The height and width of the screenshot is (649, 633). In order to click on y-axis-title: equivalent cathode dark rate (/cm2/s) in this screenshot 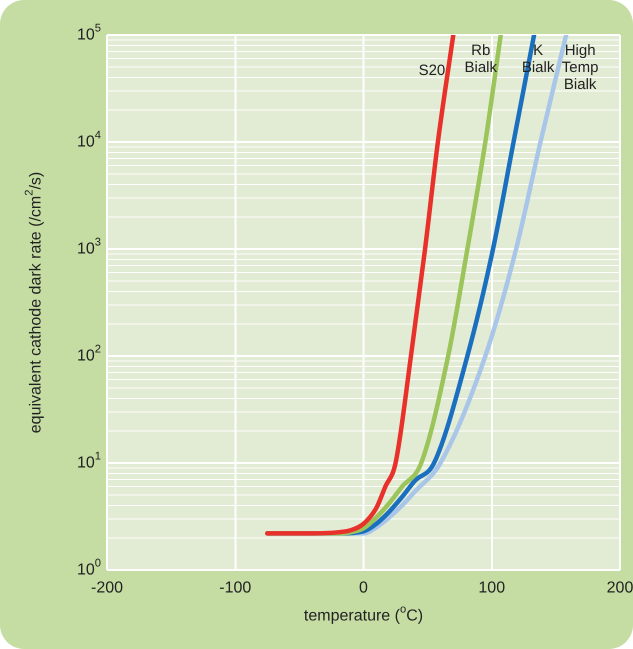, I will do `click(34, 303)`.